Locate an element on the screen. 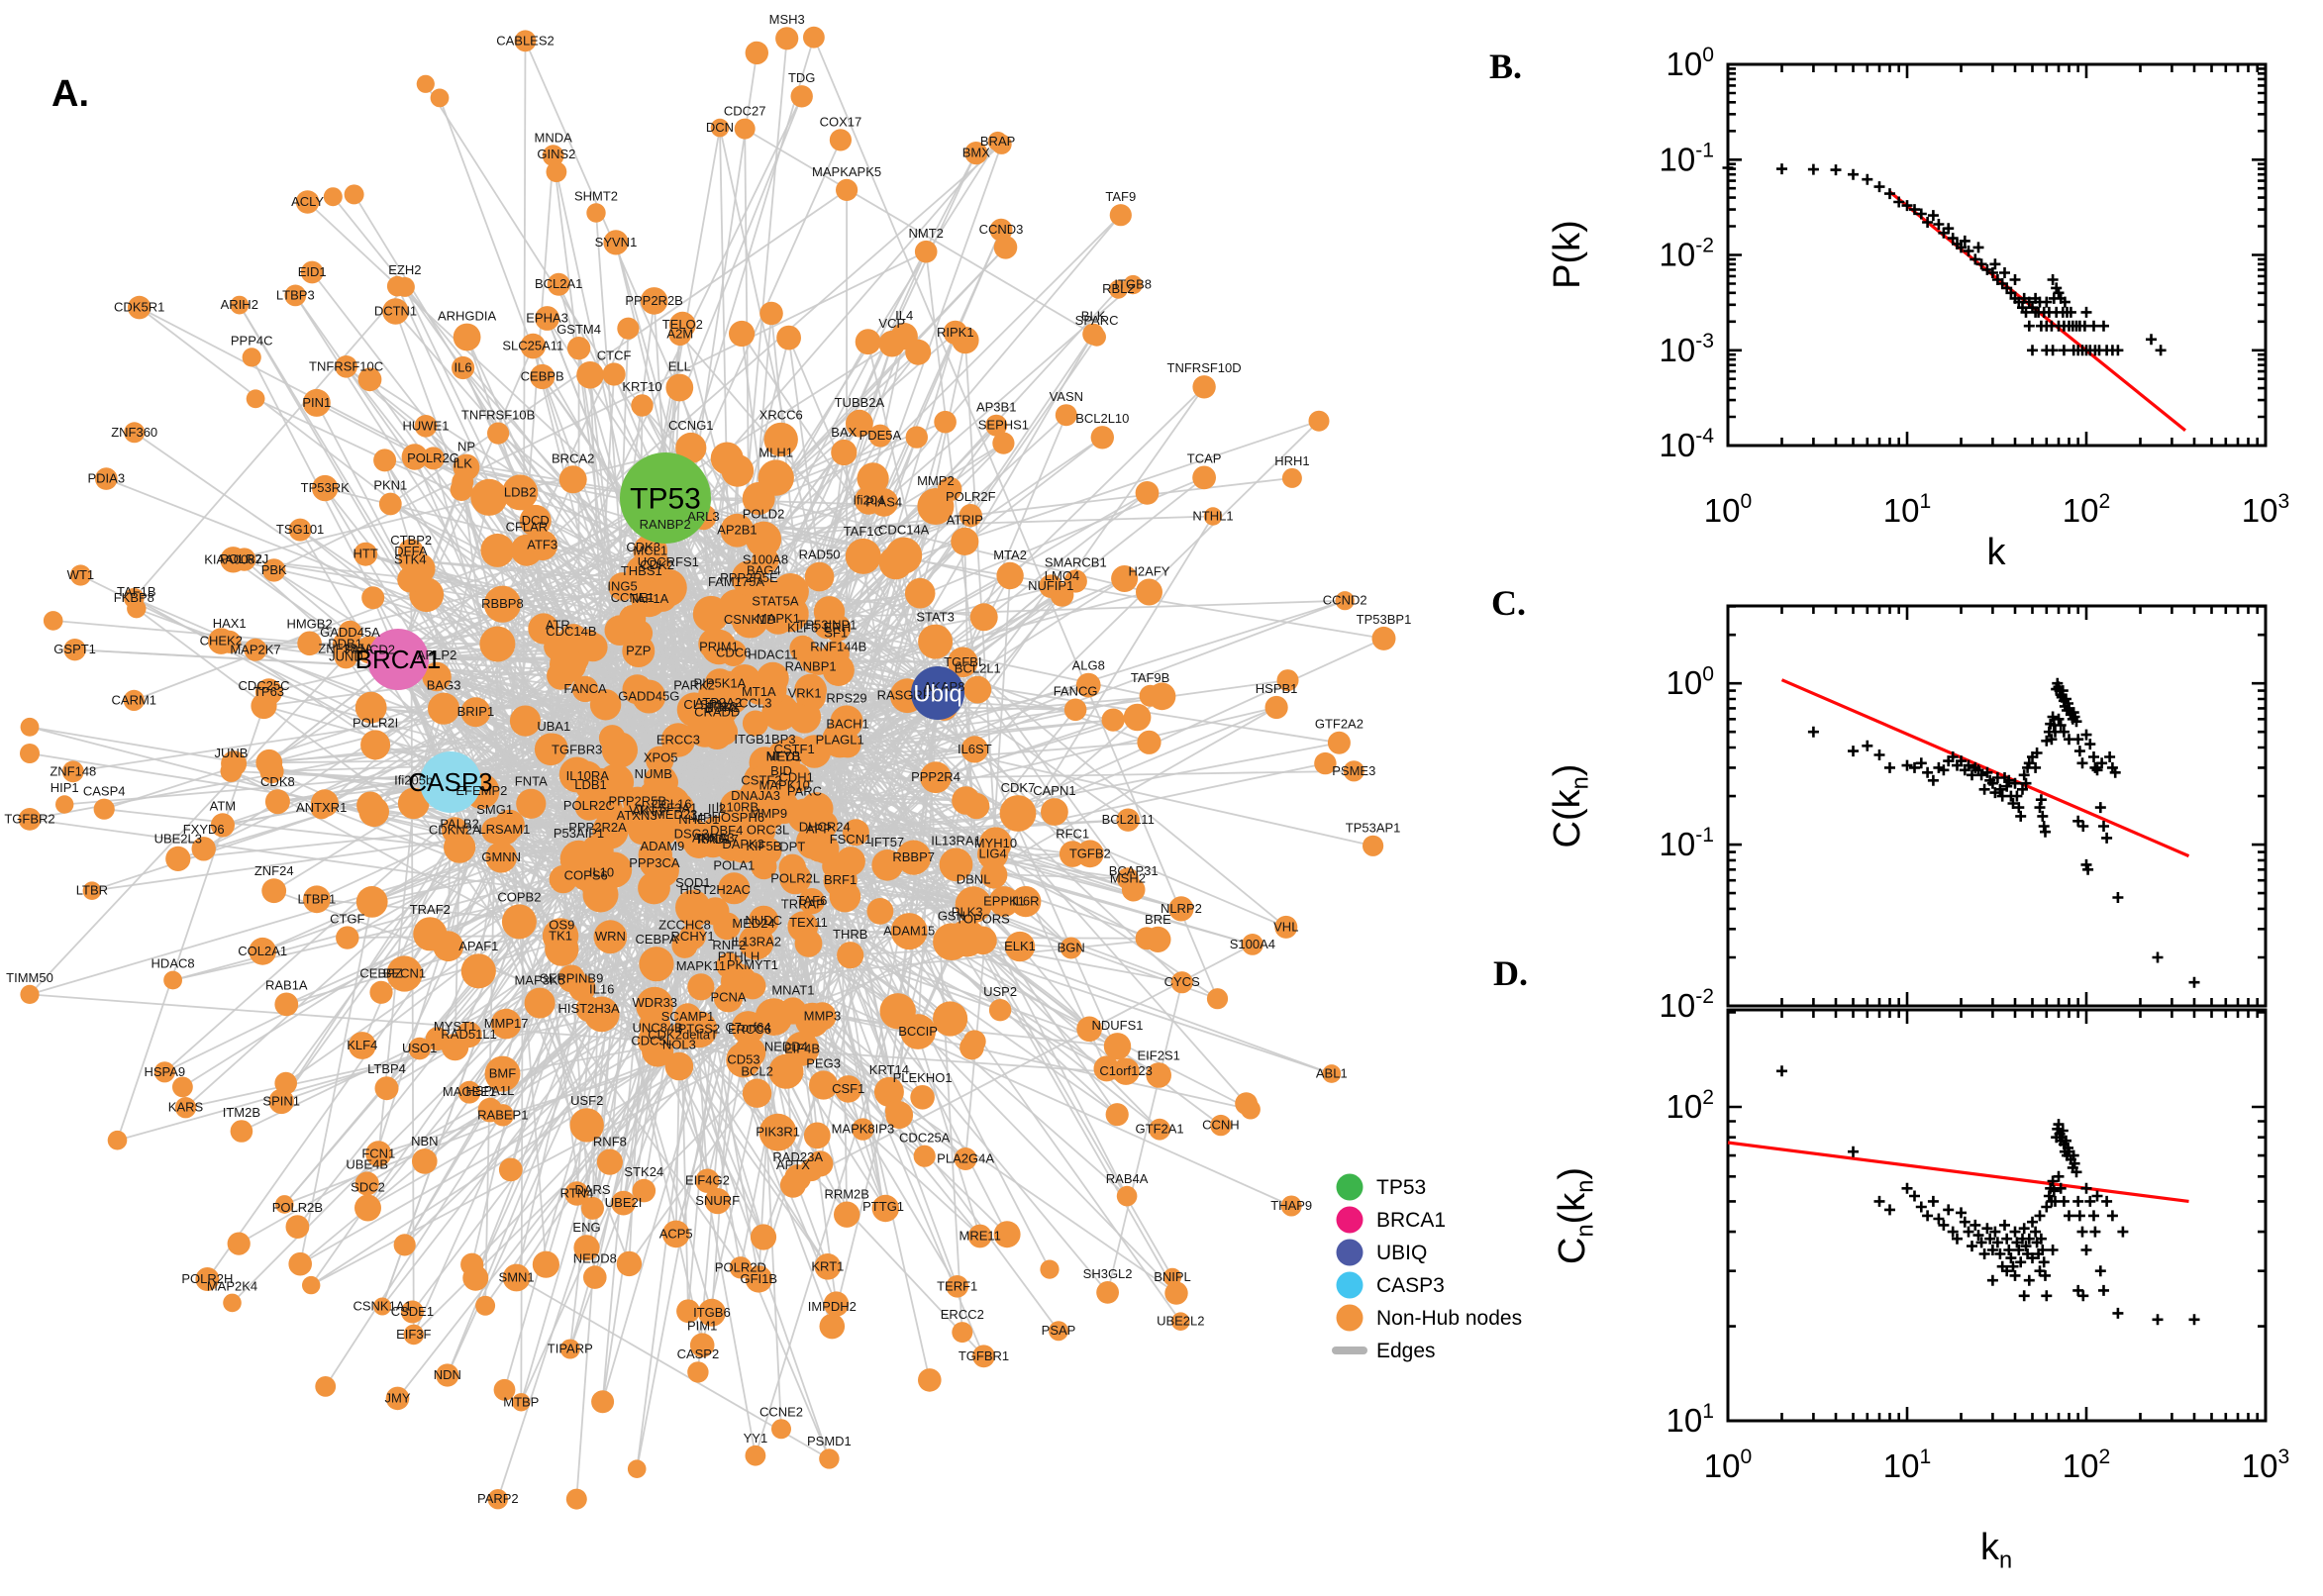 This screenshot has width=2323, height=1596. svg-text: KIF5B is located at coordinates (763, 846).